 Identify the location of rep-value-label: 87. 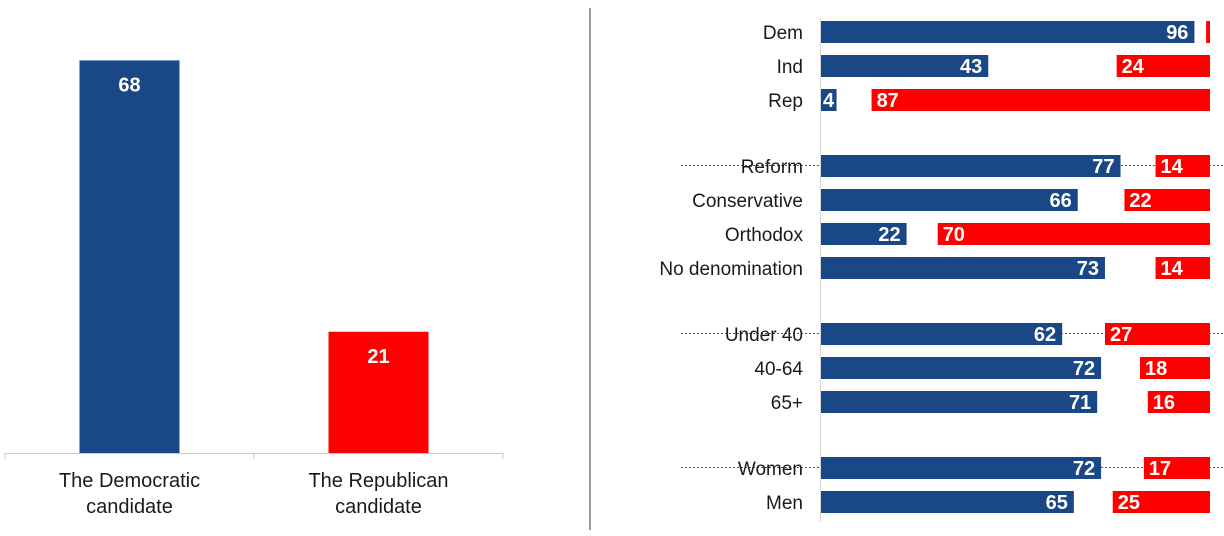
(888, 101).